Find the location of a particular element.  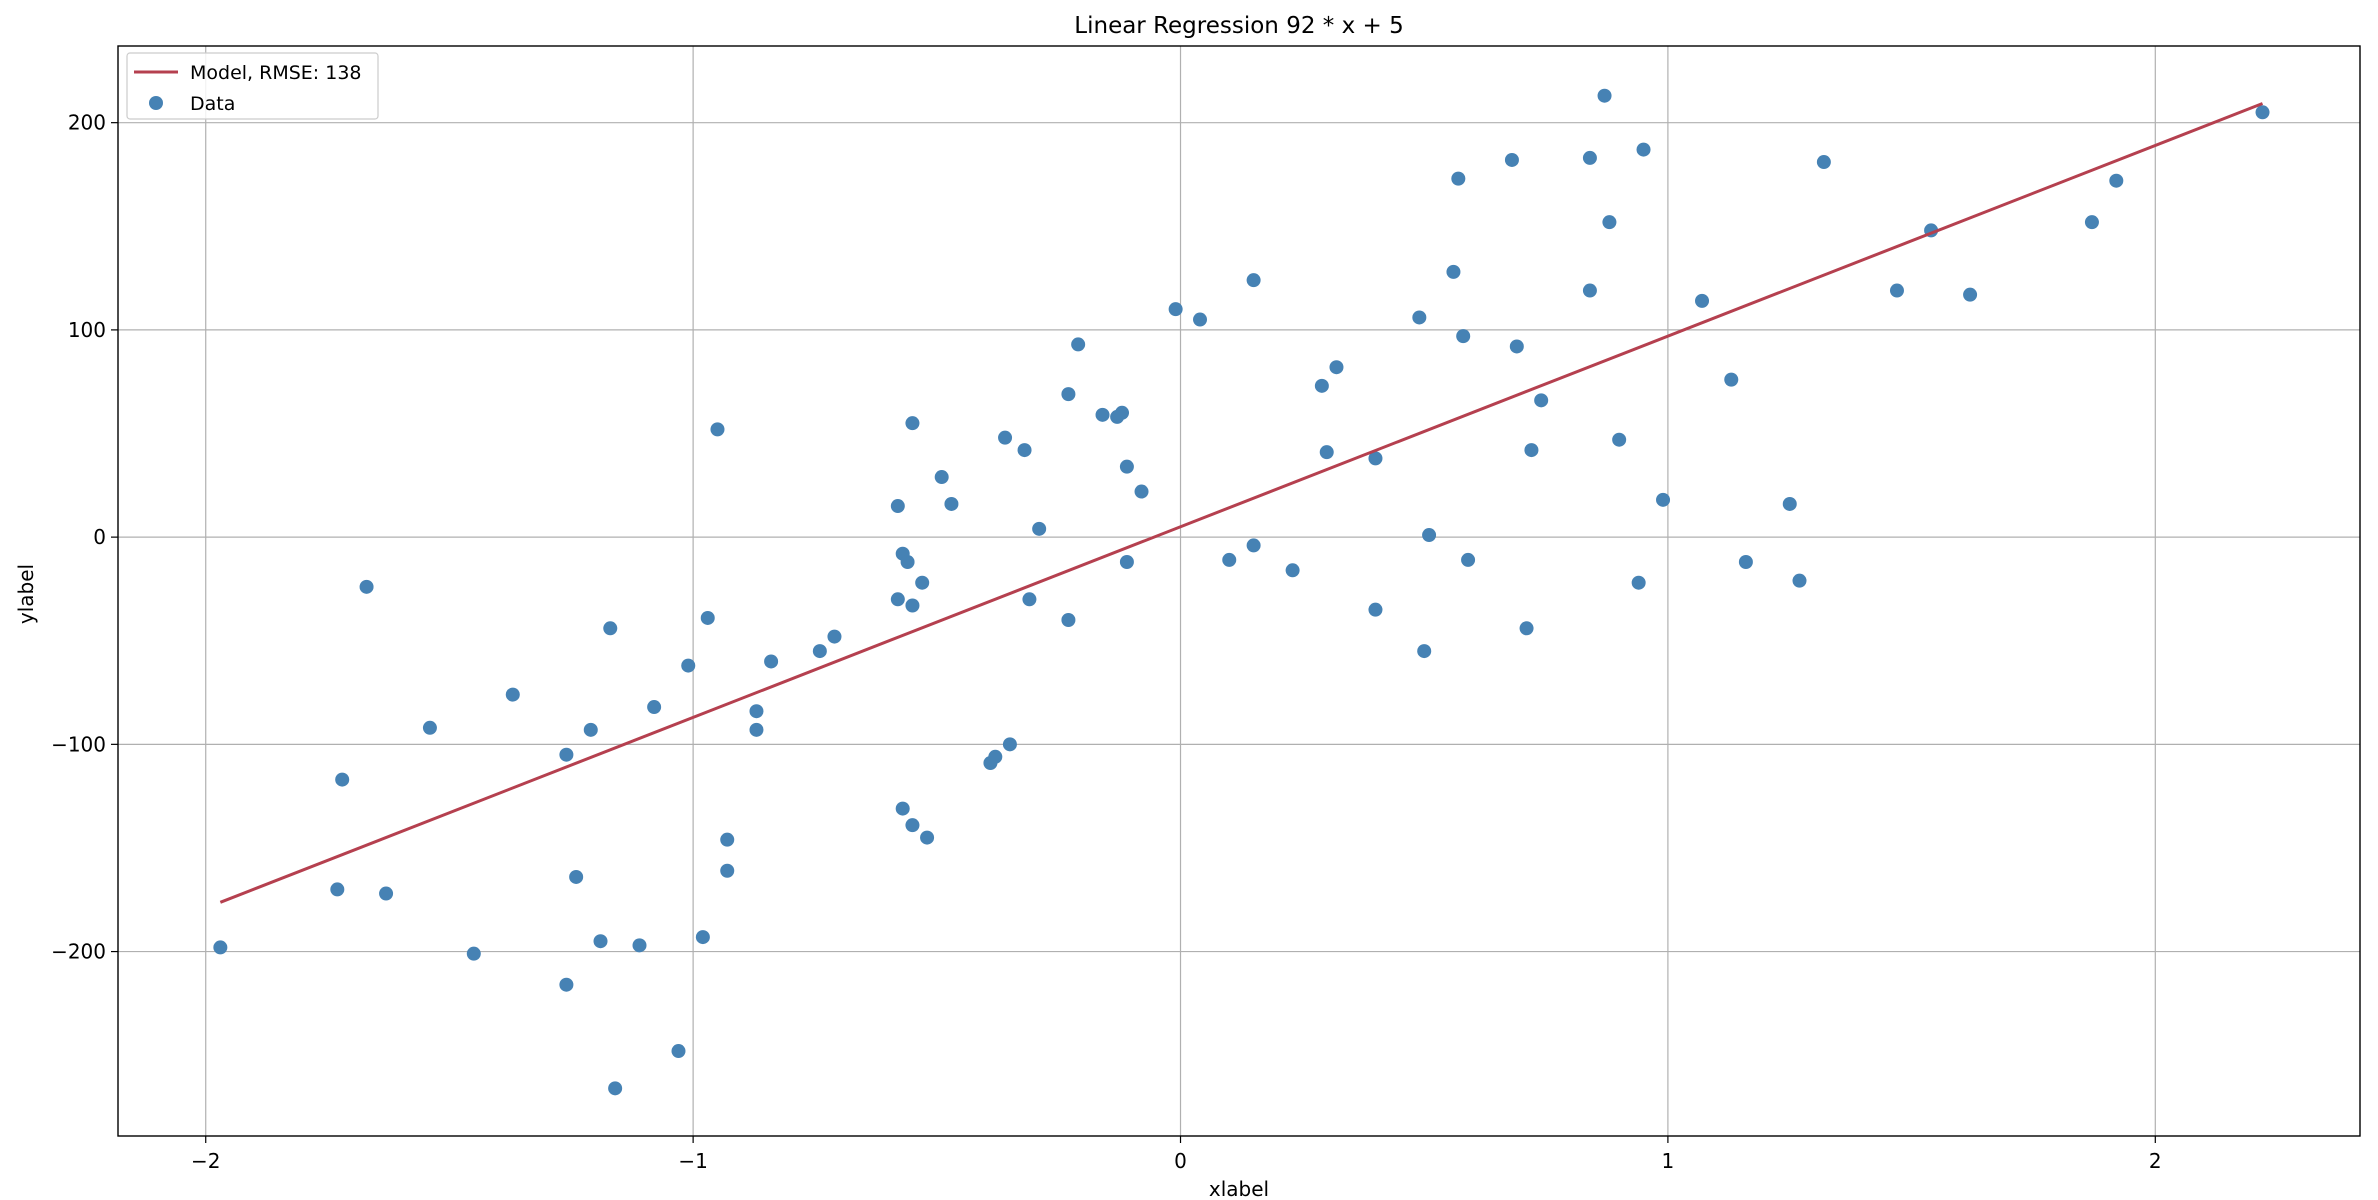

x-tick-label: 0 is located at coordinates (1180, 1161).